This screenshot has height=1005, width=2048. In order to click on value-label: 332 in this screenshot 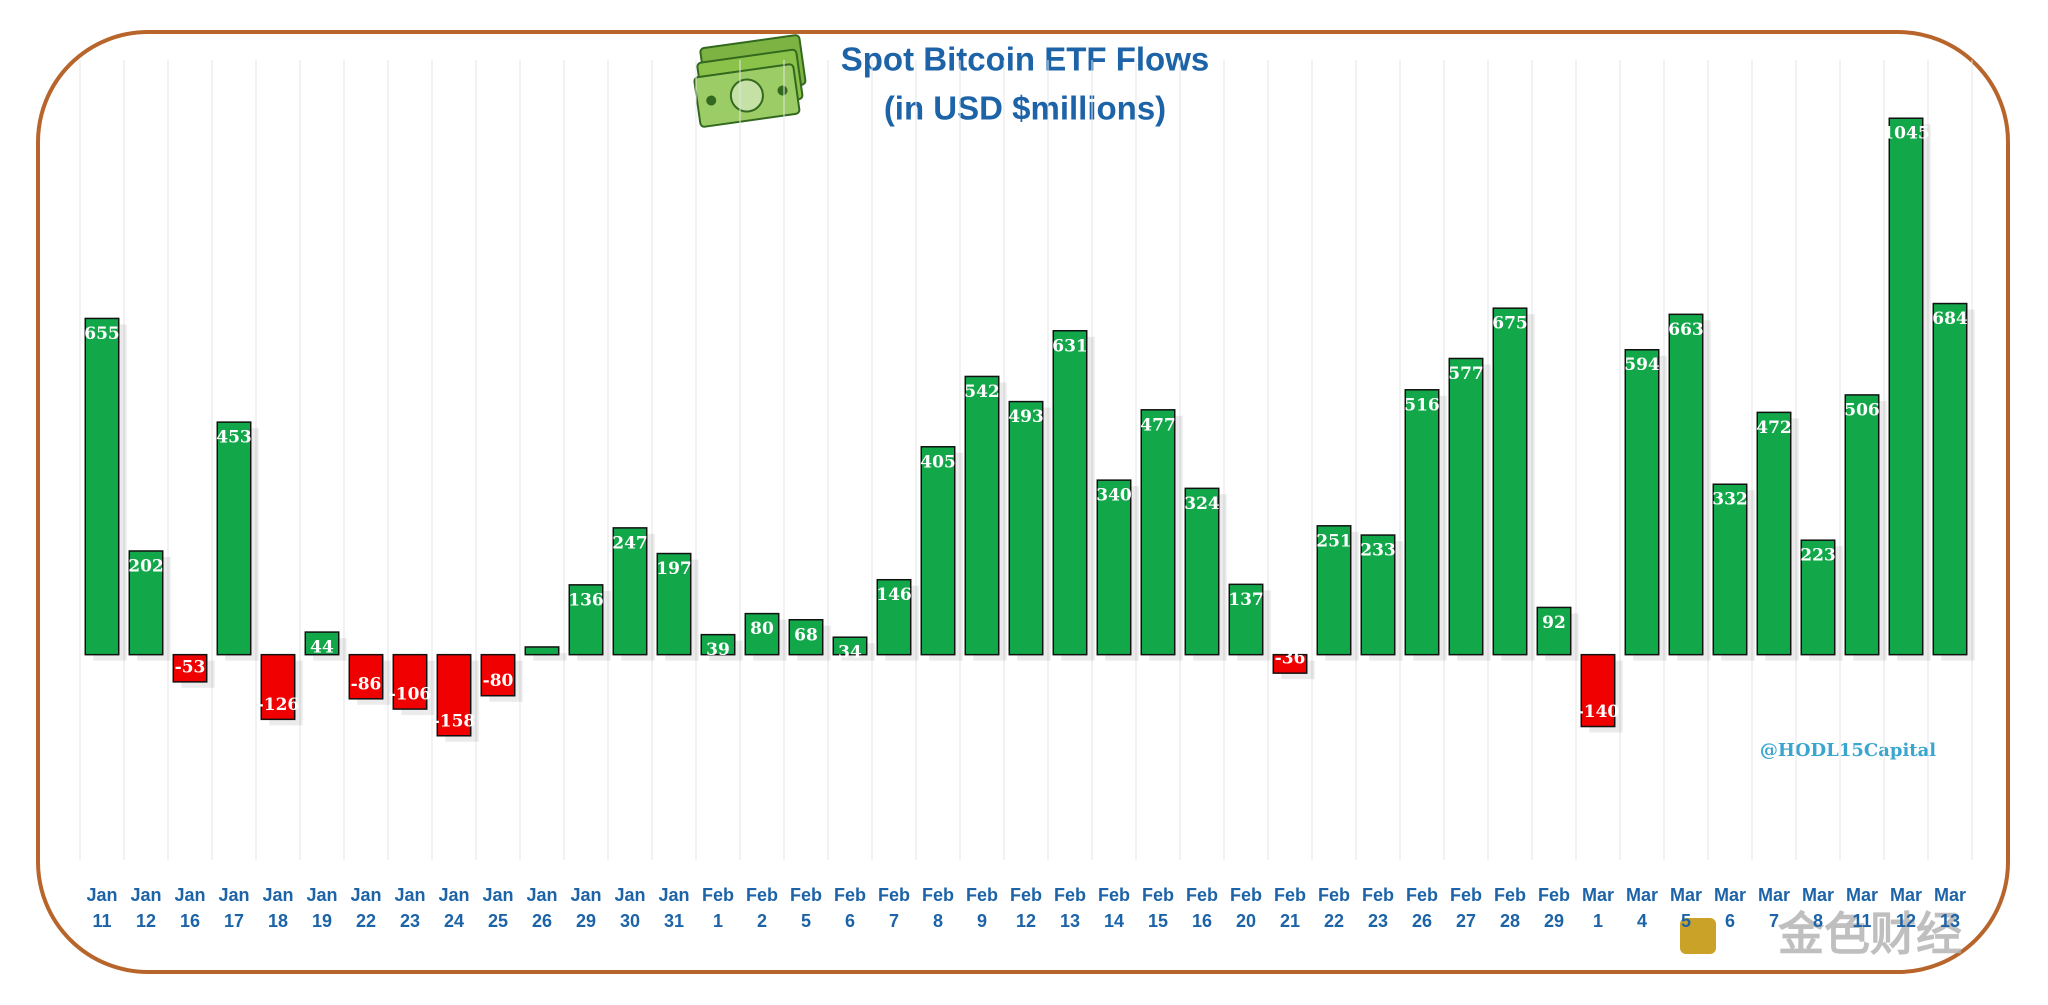, I will do `click(1730, 500)`.